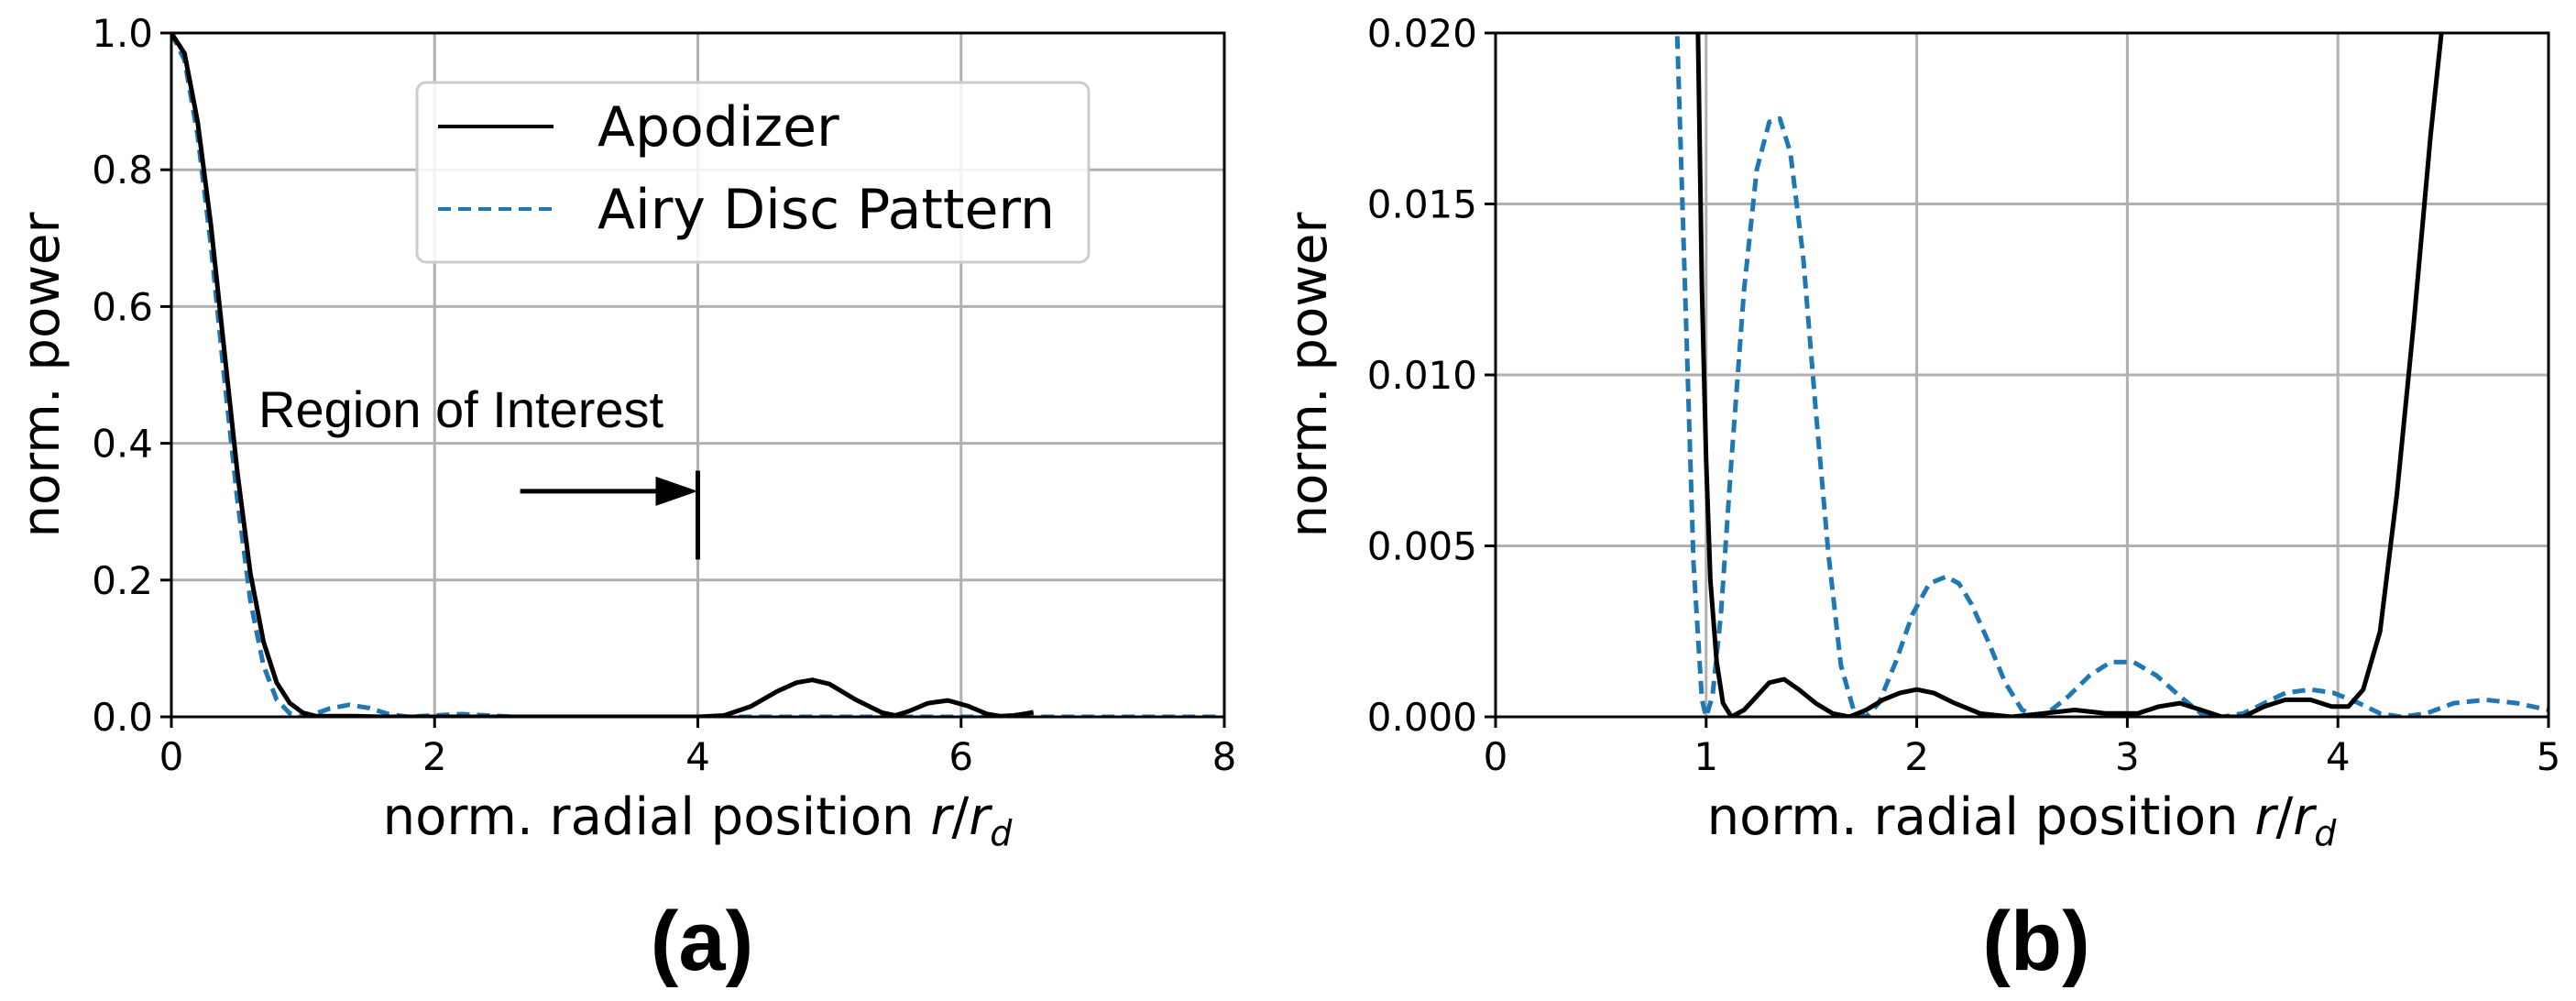 Image resolution: width=2576 pixels, height=1001 pixels. Describe the element at coordinates (122, 170) in the screenshot. I see `y-tick-label: 0.8` at that location.